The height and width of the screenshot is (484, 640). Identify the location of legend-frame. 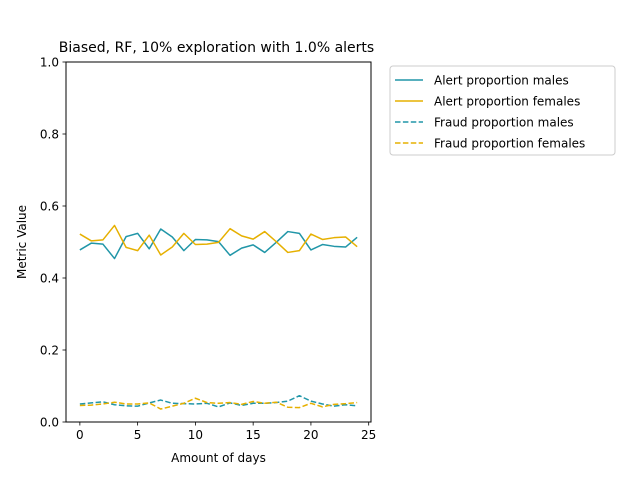
(502, 110).